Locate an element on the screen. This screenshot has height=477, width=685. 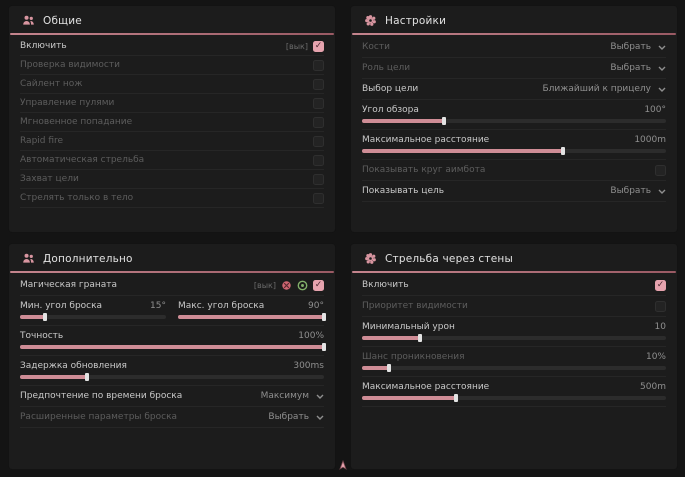
toggle-row-magic-grenade: Магическая граната [вык] ✓ is located at coordinates (172, 285).